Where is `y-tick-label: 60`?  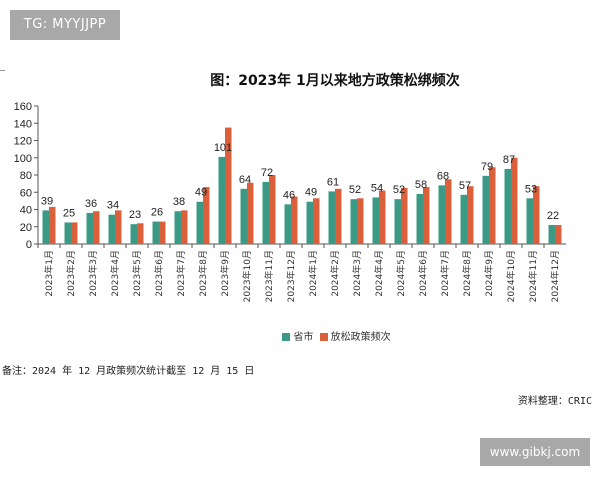
y-tick-label: 60 is located at coordinates (26, 193).